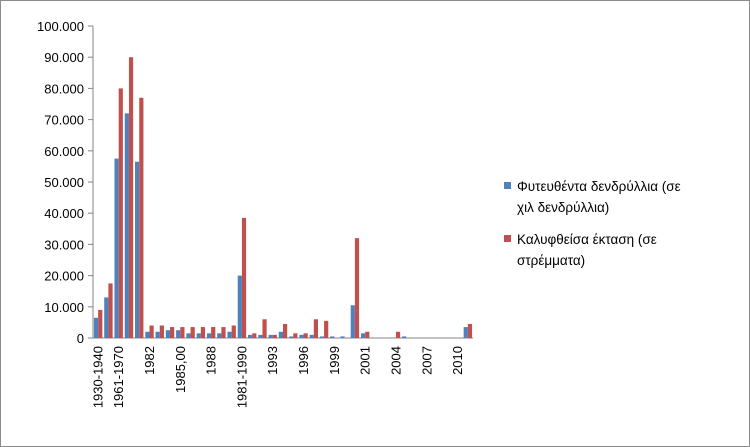  Describe the element at coordinates (64, 182) in the screenshot. I see `y-tick-label: 50.000` at that location.